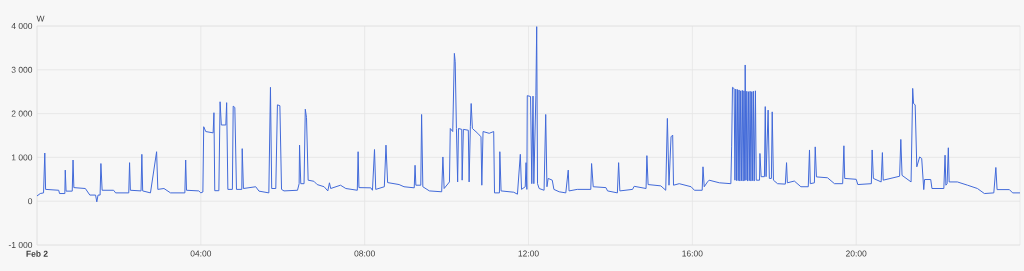  Describe the element at coordinates (856, 253) in the screenshot. I see `x-tick-label: 20:00` at that location.